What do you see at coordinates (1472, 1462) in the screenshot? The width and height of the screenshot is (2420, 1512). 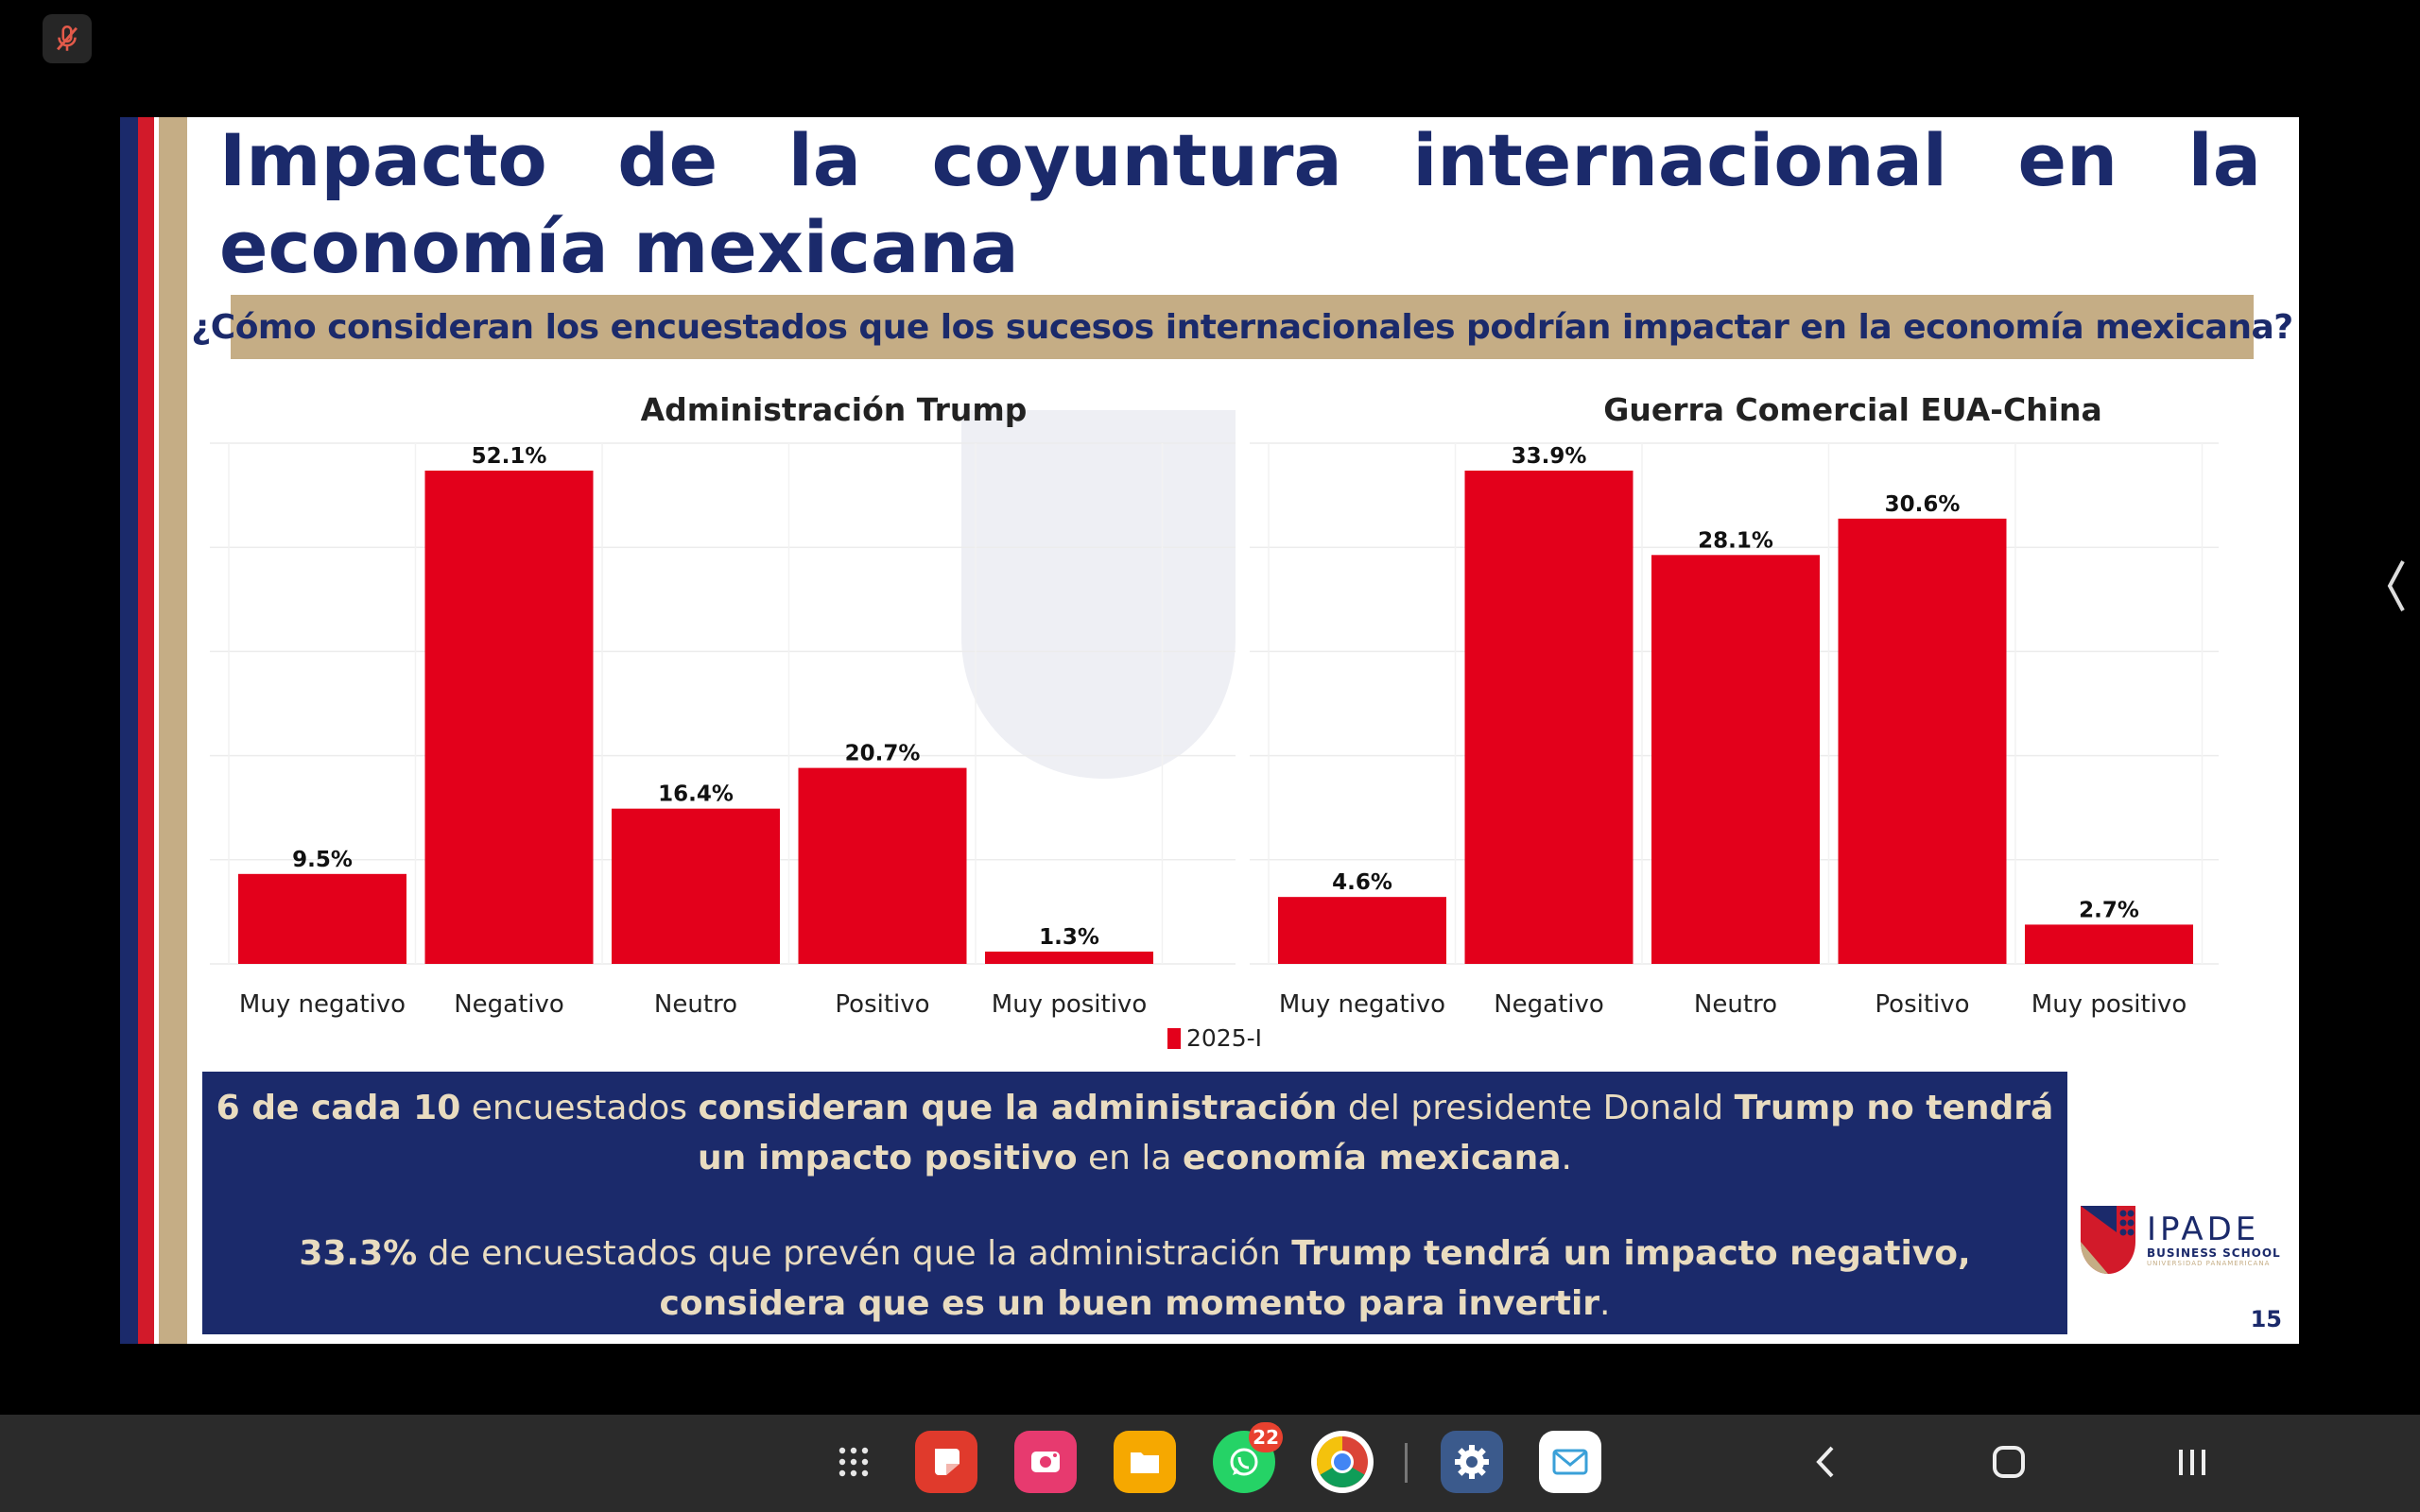 I see `settings-icon` at bounding box center [1472, 1462].